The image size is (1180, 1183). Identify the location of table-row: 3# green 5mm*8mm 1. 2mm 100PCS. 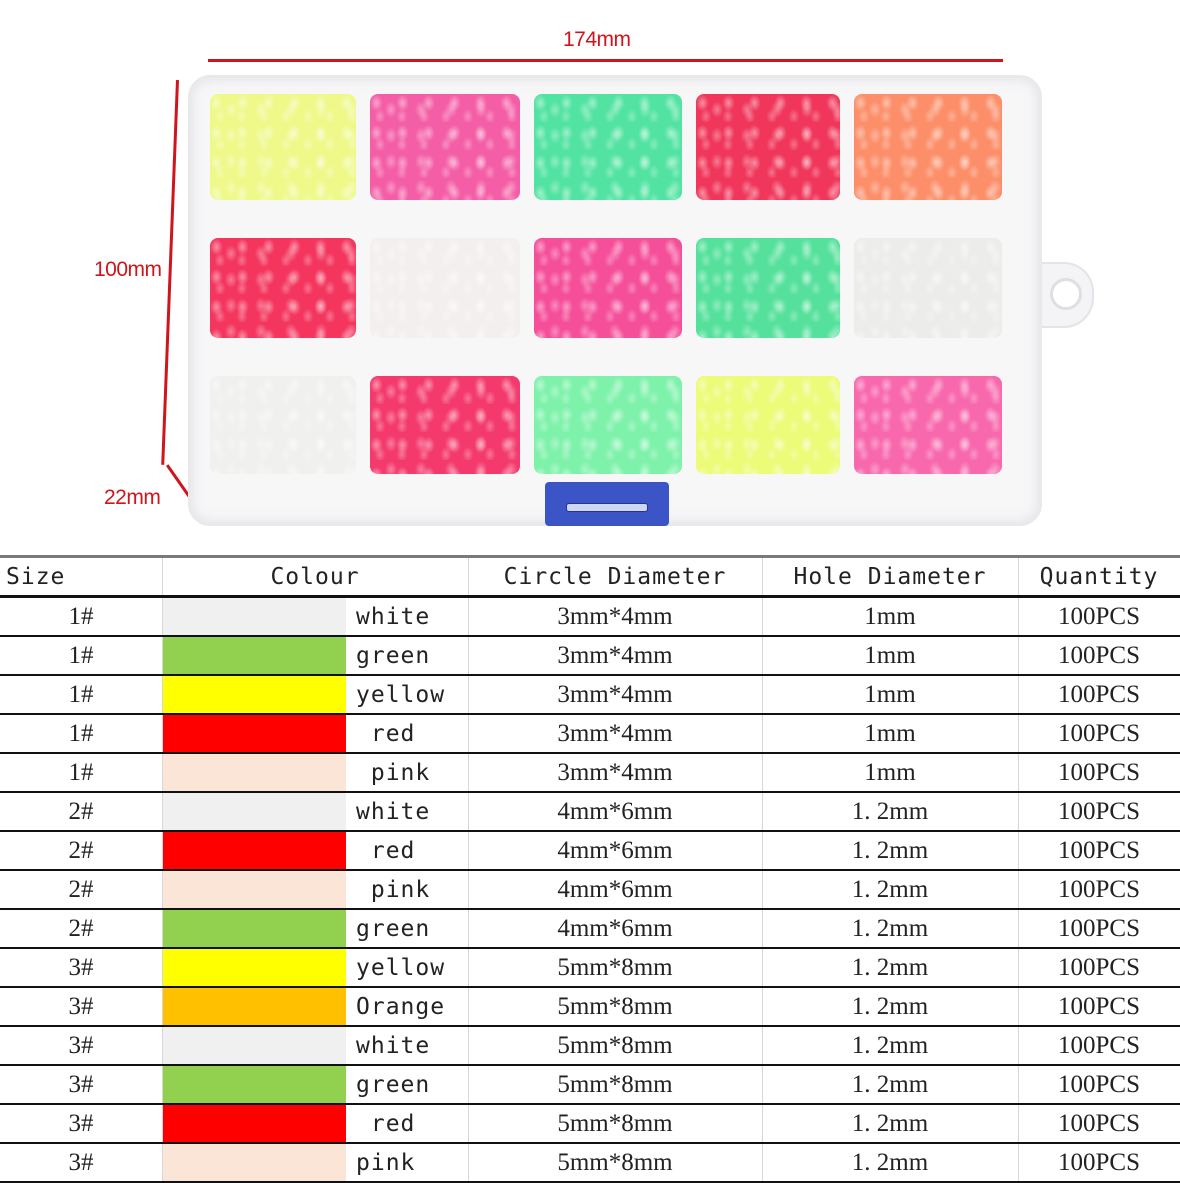
(590, 1085).